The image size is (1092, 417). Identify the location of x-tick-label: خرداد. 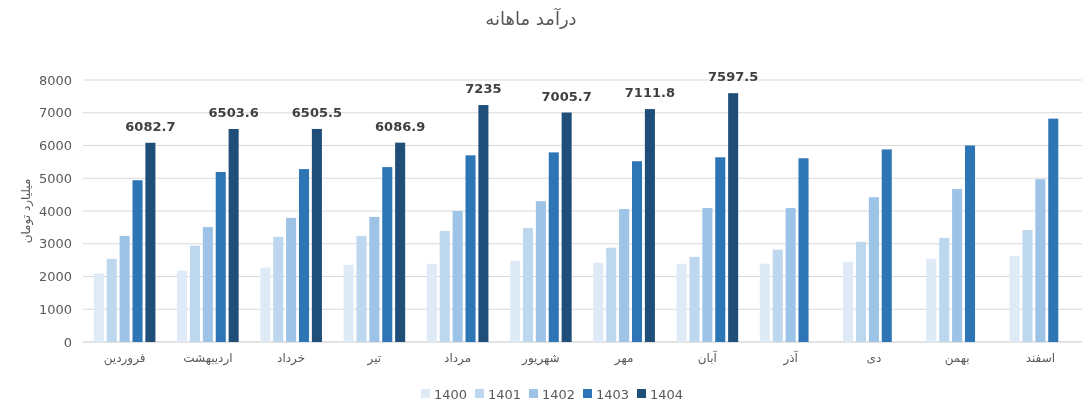
(291, 358).